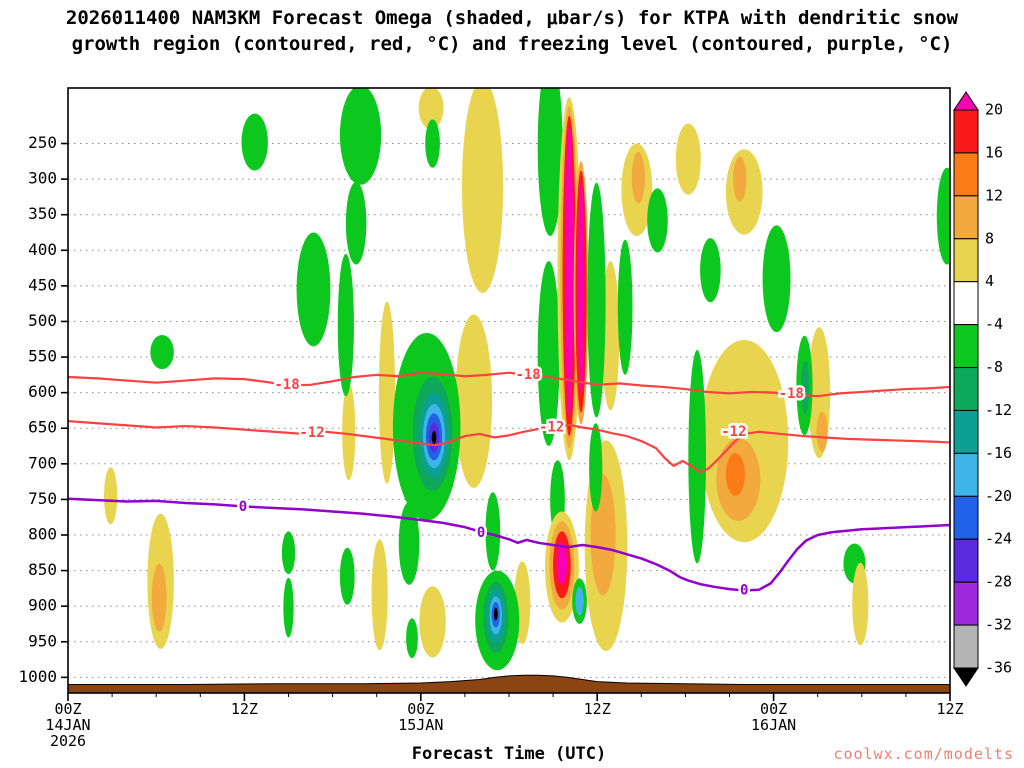 Image resolution: width=1024 pixels, height=768 pixels. What do you see at coordinates (42, 284) in the screenshot?
I see `y-tick-label: 450` at bounding box center [42, 284].